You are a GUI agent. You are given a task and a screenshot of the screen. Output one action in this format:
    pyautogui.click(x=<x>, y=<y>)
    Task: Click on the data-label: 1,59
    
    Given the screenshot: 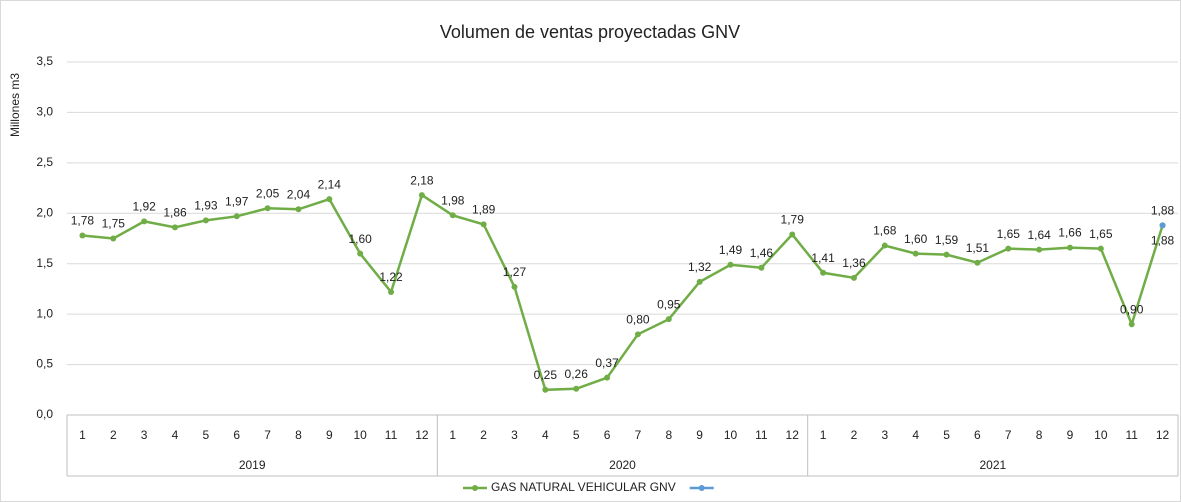 What is the action you would take?
    pyautogui.click(x=947, y=240)
    